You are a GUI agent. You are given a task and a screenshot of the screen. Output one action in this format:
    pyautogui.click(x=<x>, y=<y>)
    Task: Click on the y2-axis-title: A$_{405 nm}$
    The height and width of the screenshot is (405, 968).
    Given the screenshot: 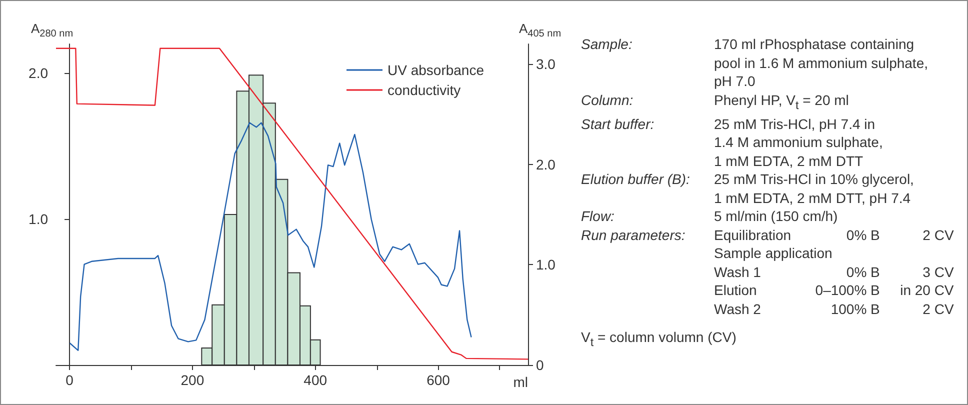 What is the action you would take?
    pyautogui.click(x=540, y=30)
    